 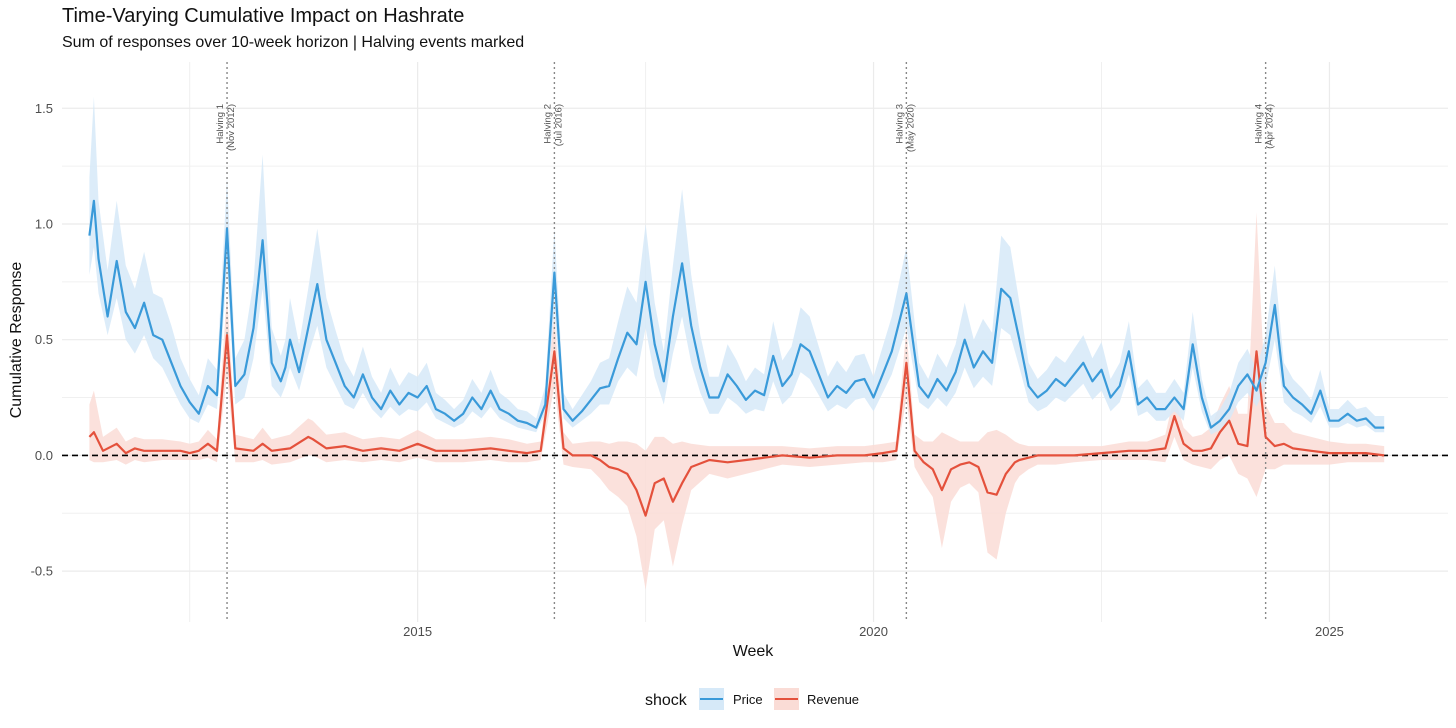 What do you see at coordinates (547, 124) in the screenshot?
I see `halving-label-2: Halving 2` at bounding box center [547, 124].